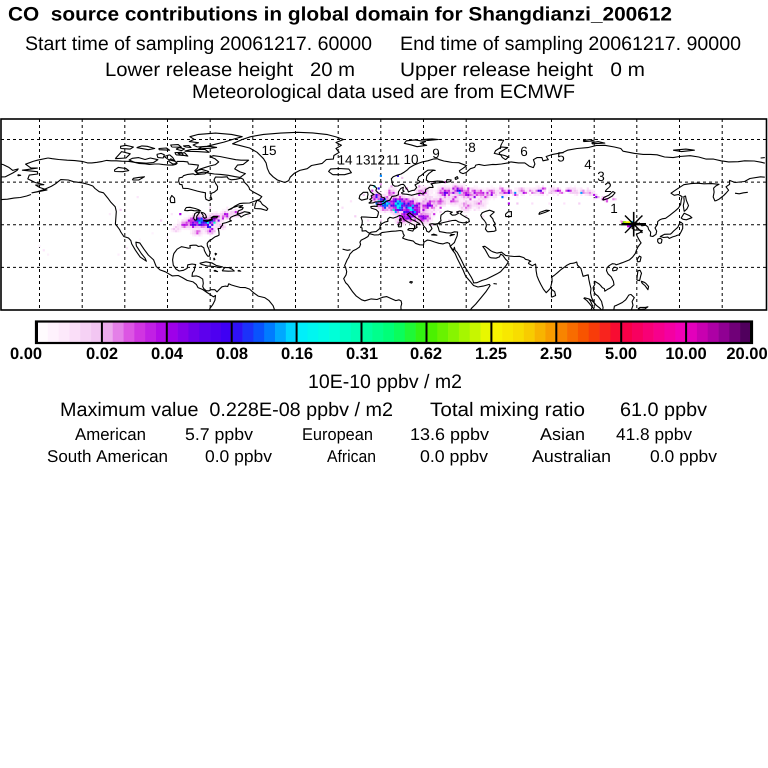 This screenshot has height=768, width=768. Describe the element at coordinates (410, 159) in the screenshot. I see `svg-text: 10` at that location.